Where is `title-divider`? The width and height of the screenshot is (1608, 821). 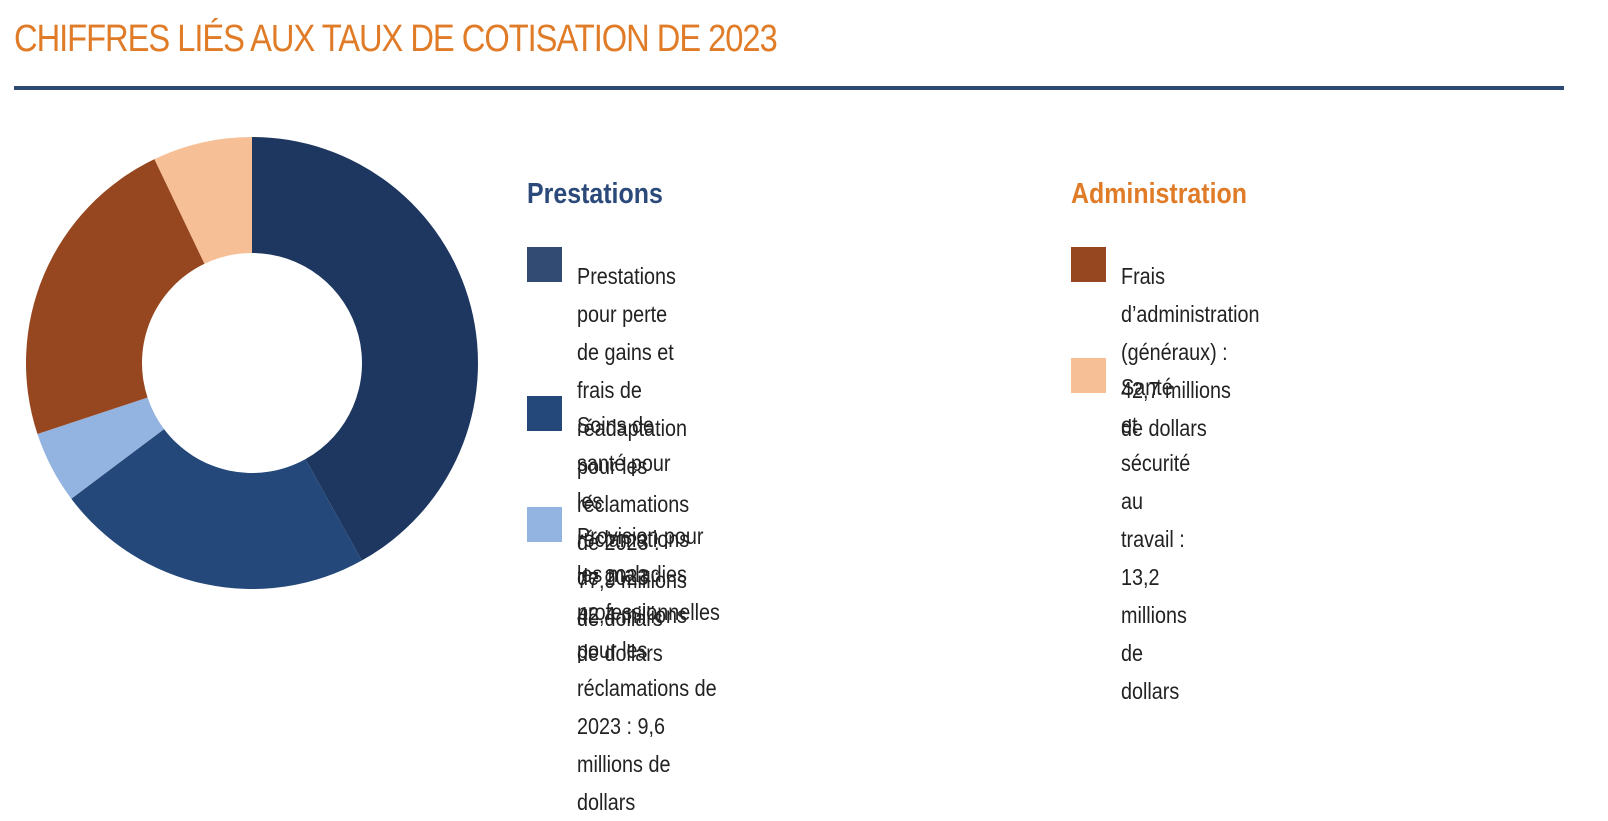
title-divider is located at coordinates (789, 88).